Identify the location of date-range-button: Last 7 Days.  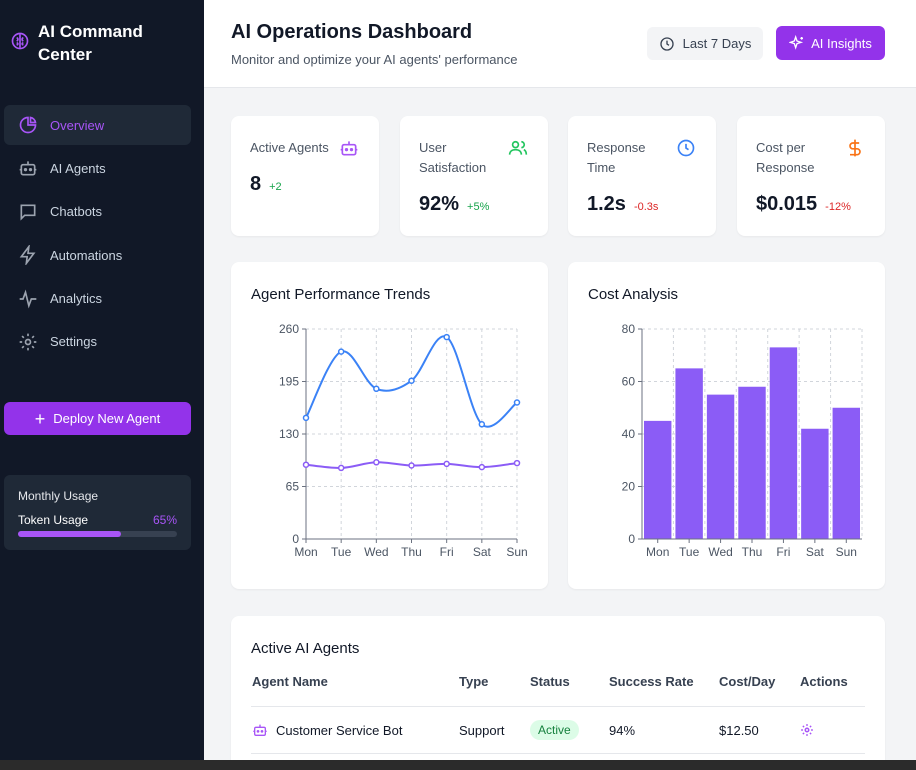
(705, 43).